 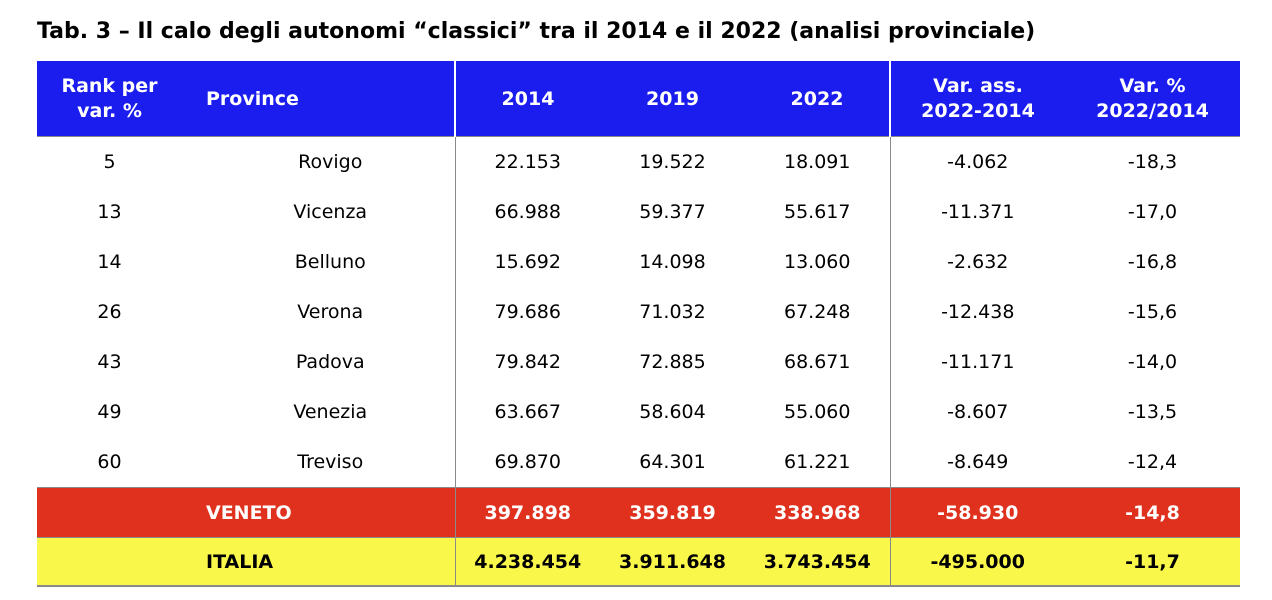 I want to click on cell-2022: 13.060, so click(x=817, y=262).